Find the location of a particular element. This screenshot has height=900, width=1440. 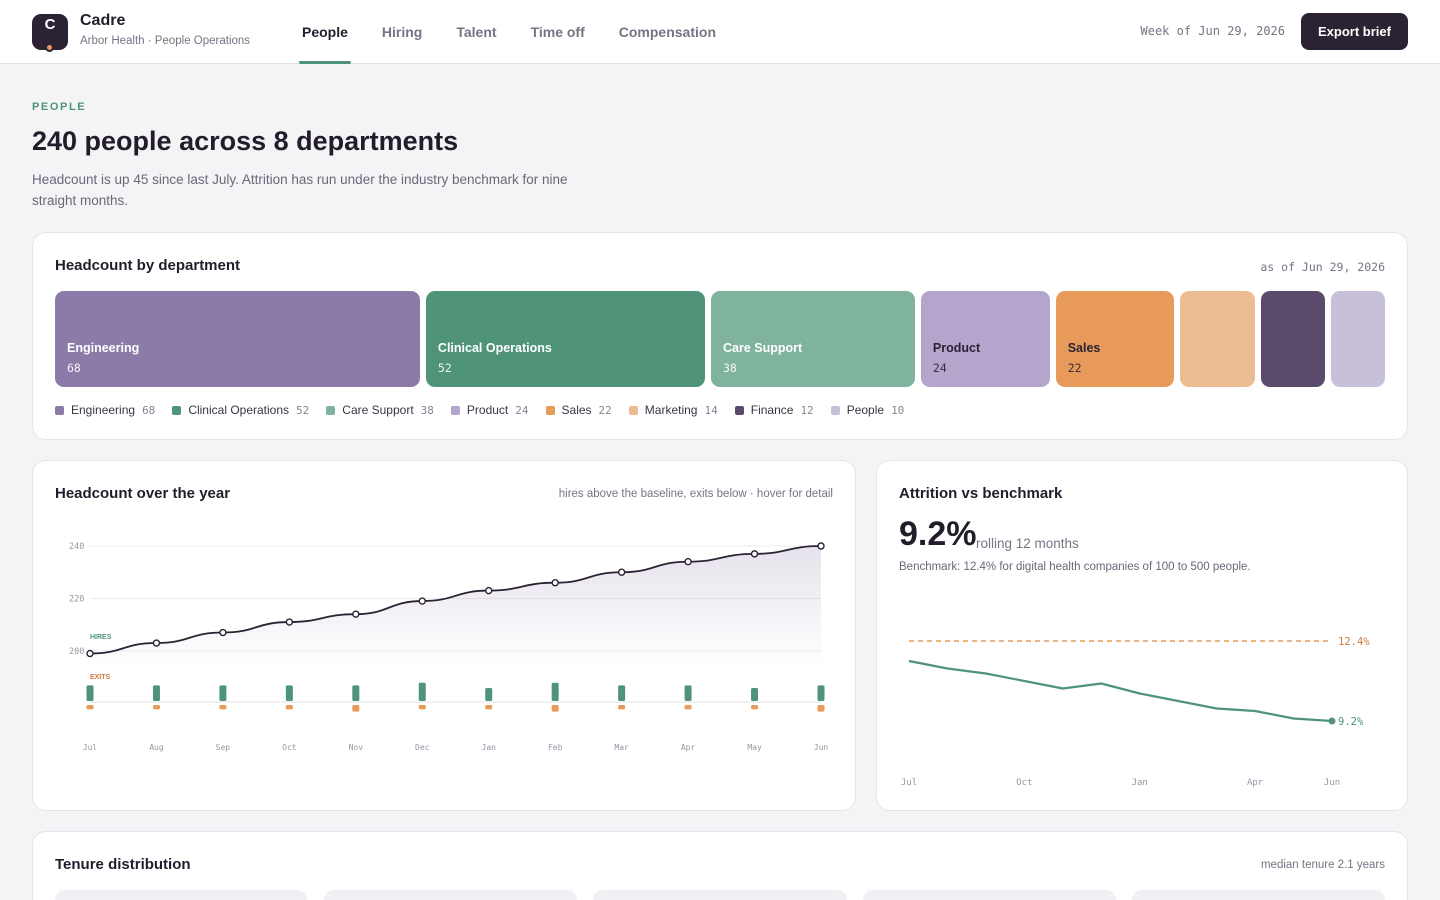

legend-count: 38 is located at coordinates (427, 410).